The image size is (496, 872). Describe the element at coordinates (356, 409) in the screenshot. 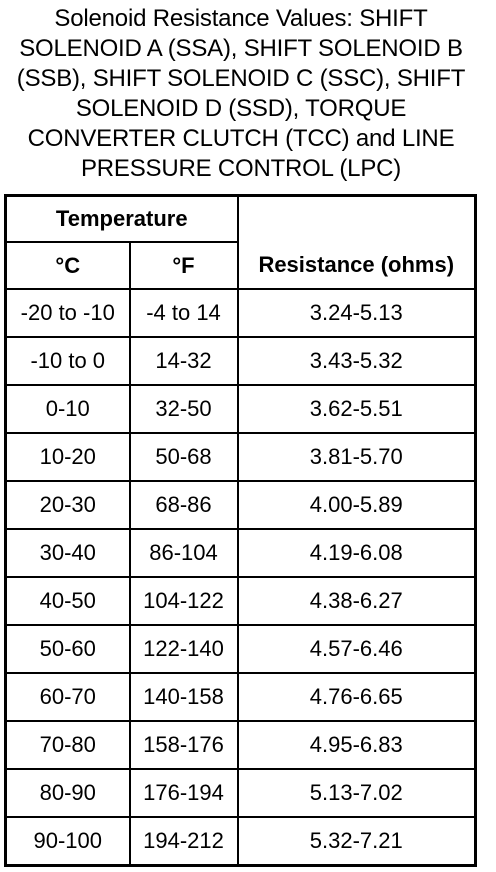

I see `resistance-cell: 3.62-5.51` at that location.